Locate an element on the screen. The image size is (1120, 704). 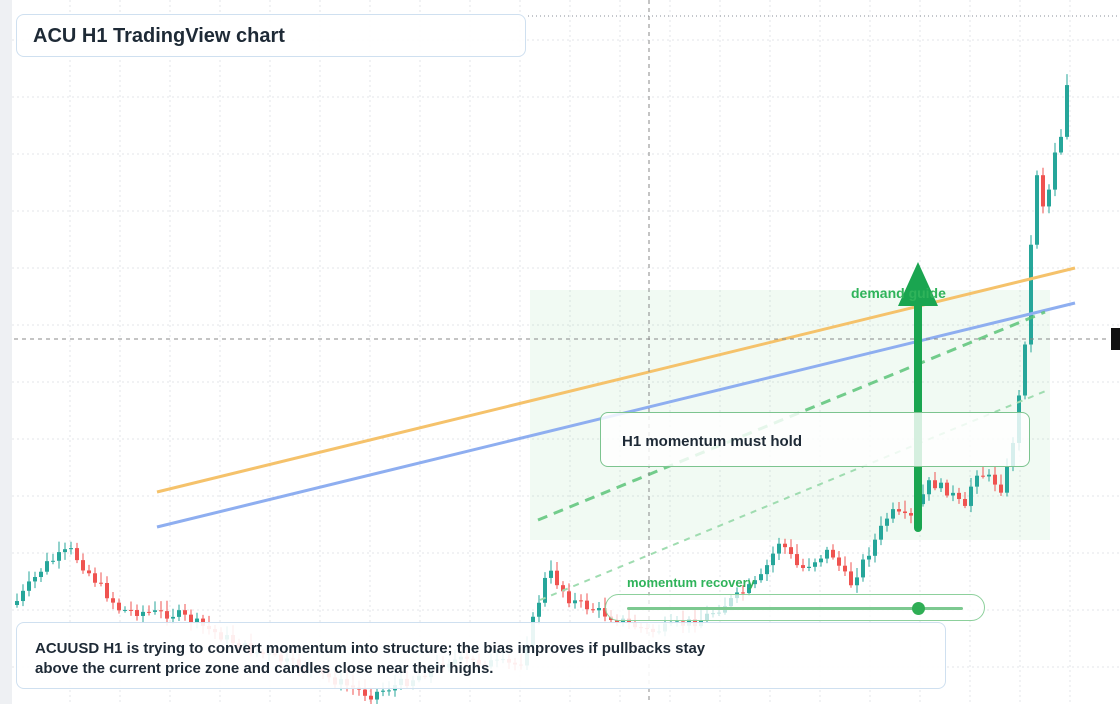
arrow-head is located at coordinates (918, 284).